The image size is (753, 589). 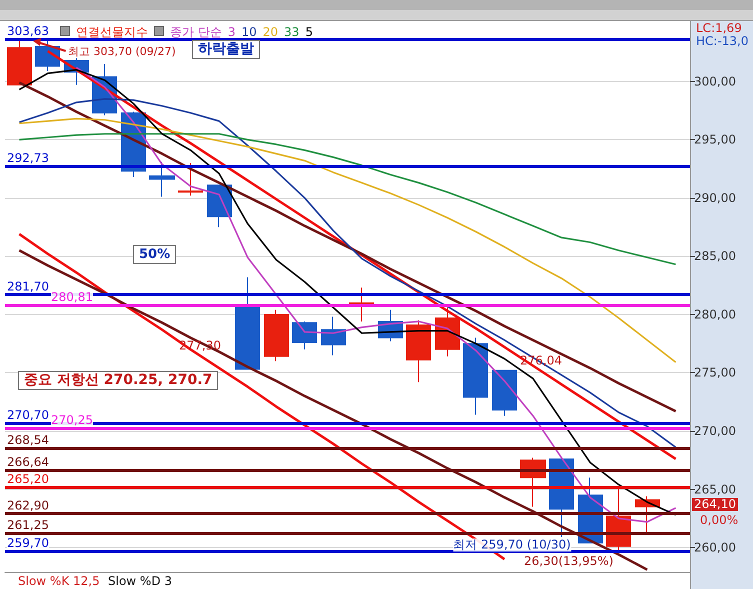 What do you see at coordinates (715, 431) in the screenshot?
I see `y-tick-label: 270,00` at bounding box center [715, 431].